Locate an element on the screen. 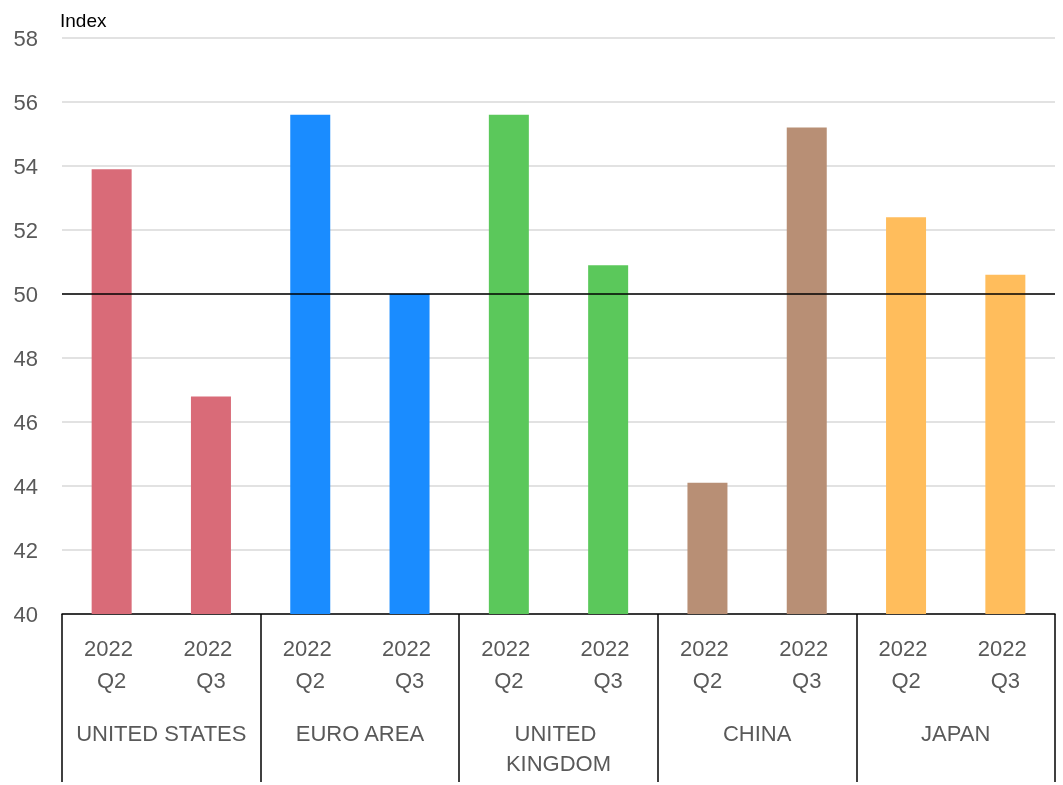  y-tick-label: 48 is located at coordinates (25, 358).